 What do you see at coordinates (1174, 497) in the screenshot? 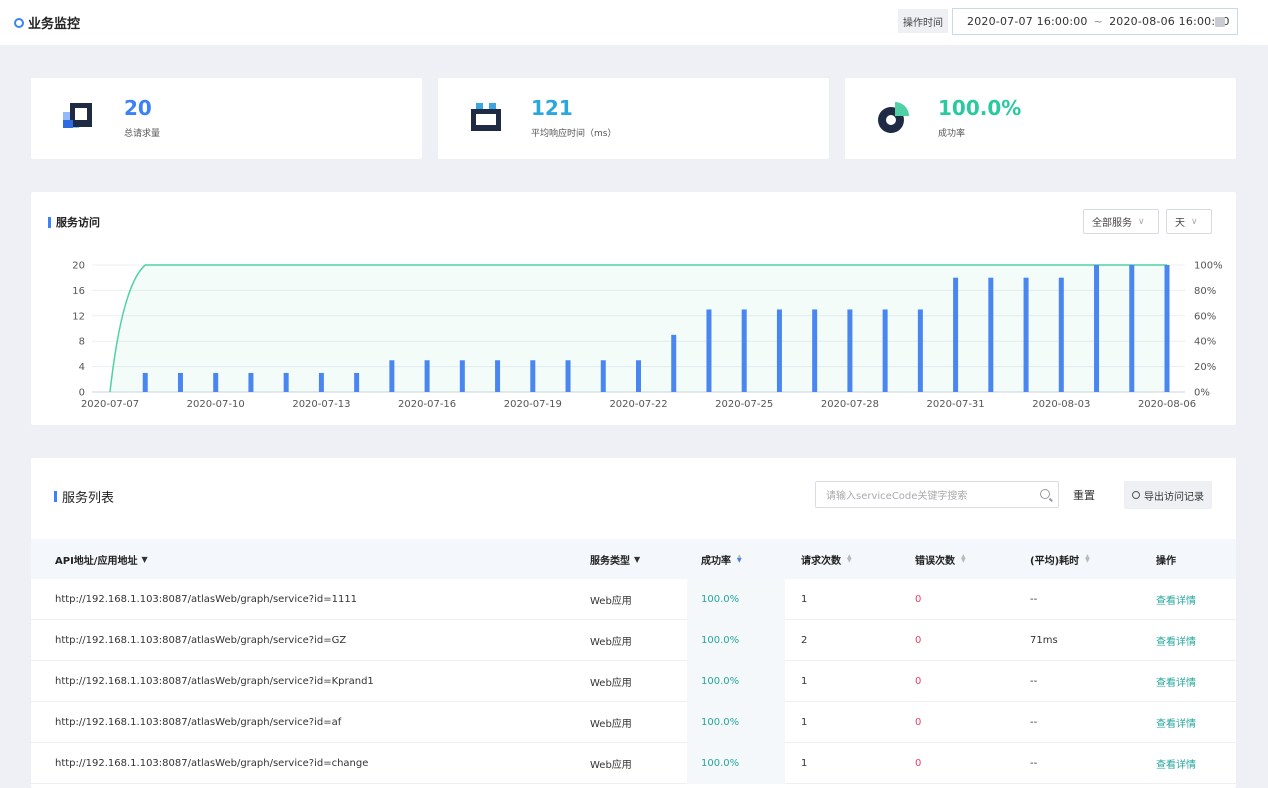
I see `export-label: 导出访问记录` at bounding box center [1174, 497].